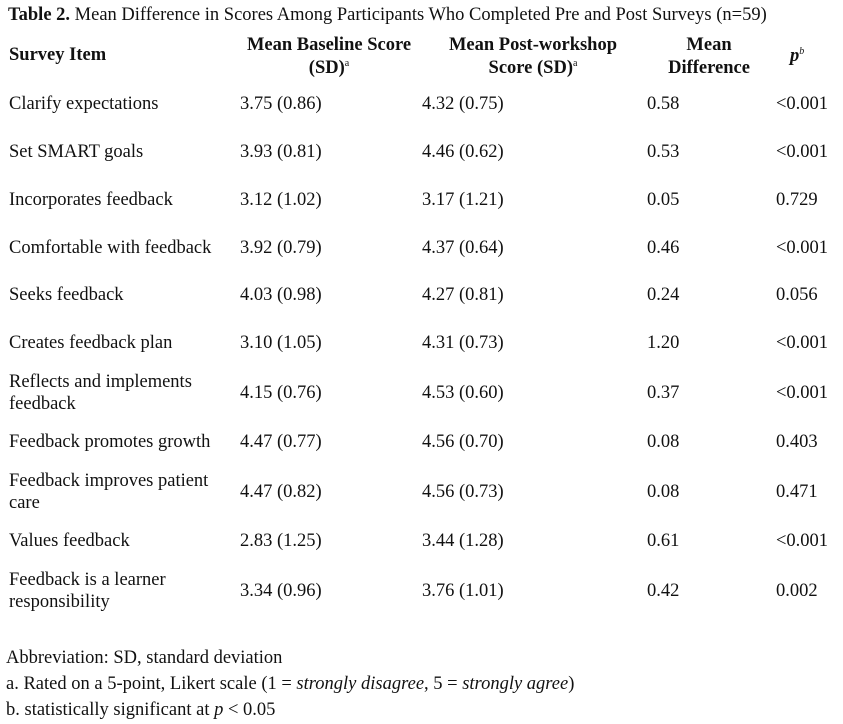 Image resolution: width=843 pixels, height=724 pixels. I want to click on cell-baseline: 4.47 (0.77), so click(281, 442).